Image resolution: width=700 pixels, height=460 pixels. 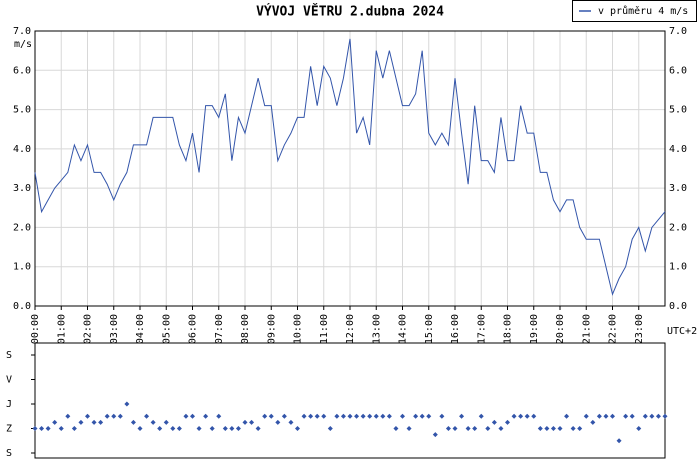 I want to click on y-tick-label: 7.0, so click(x=22, y=31).